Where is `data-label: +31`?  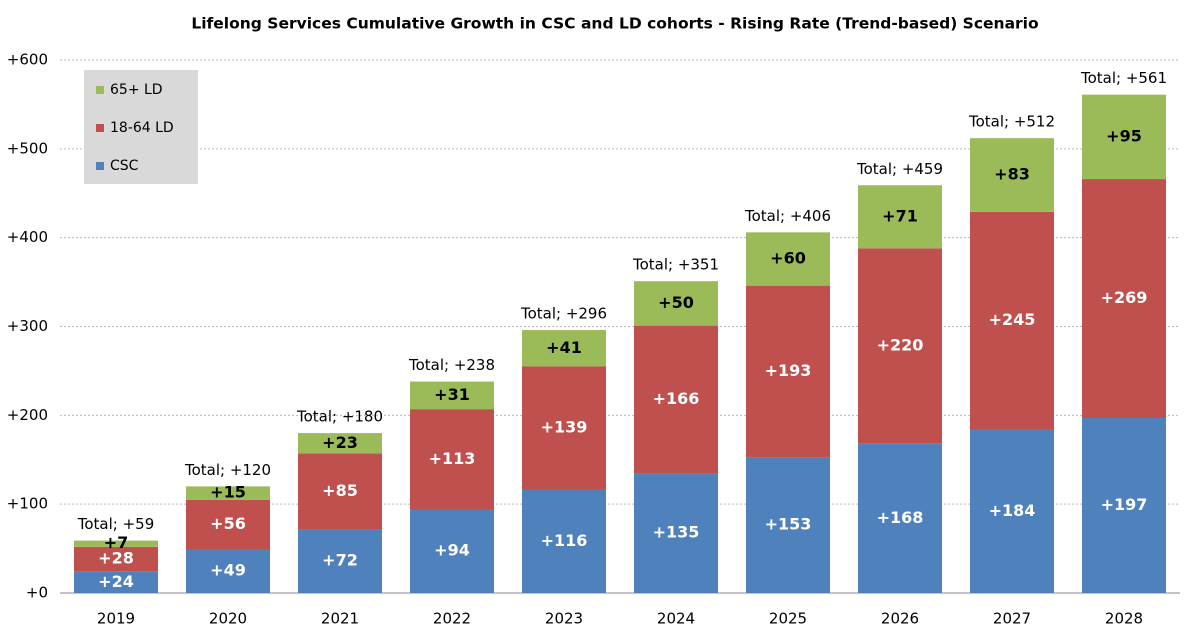 data-label: +31 is located at coordinates (452, 394).